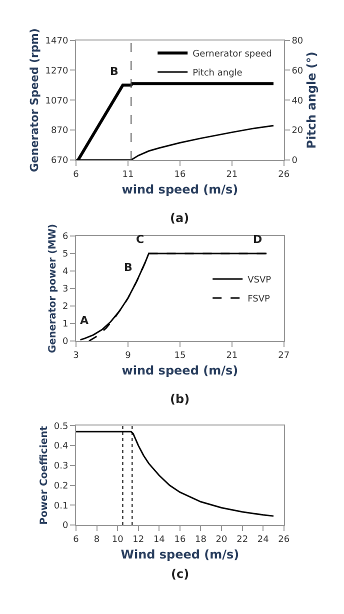 The image size is (344, 614). What do you see at coordinates (65, 307) in the screenshot?
I see `y-tick-label: 2` at bounding box center [65, 307].